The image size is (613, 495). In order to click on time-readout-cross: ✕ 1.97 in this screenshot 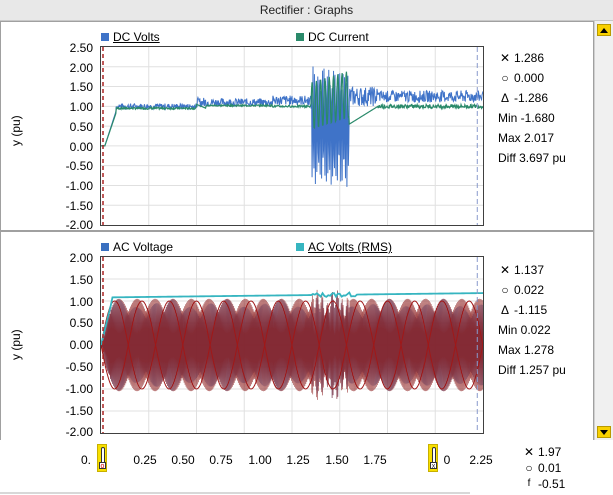, I will do `click(543, 452)`.